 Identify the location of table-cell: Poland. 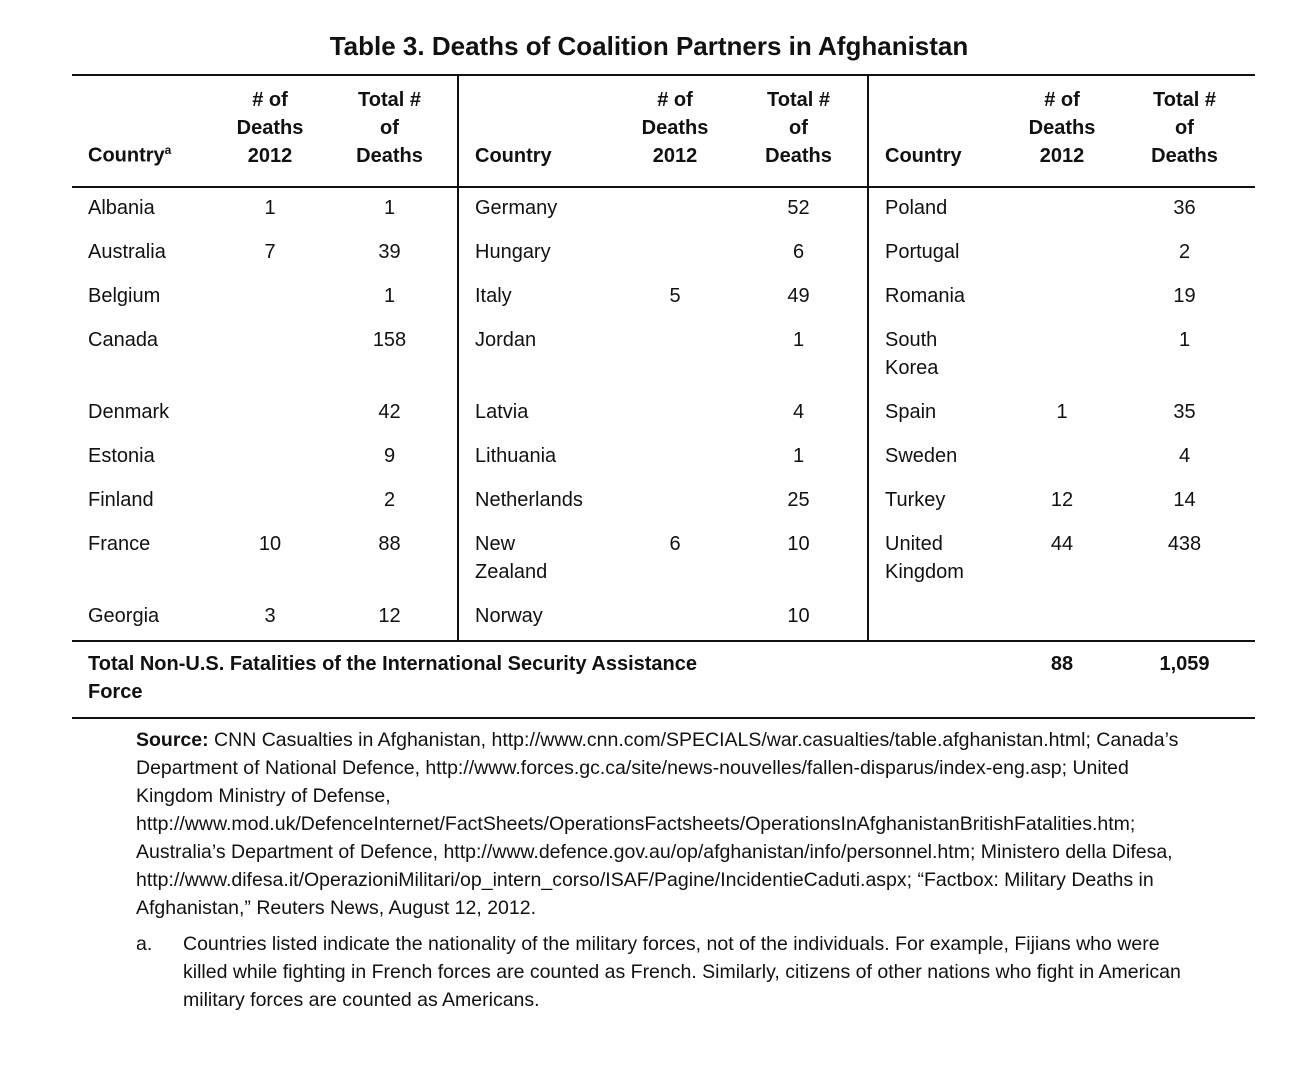
(938, 209).